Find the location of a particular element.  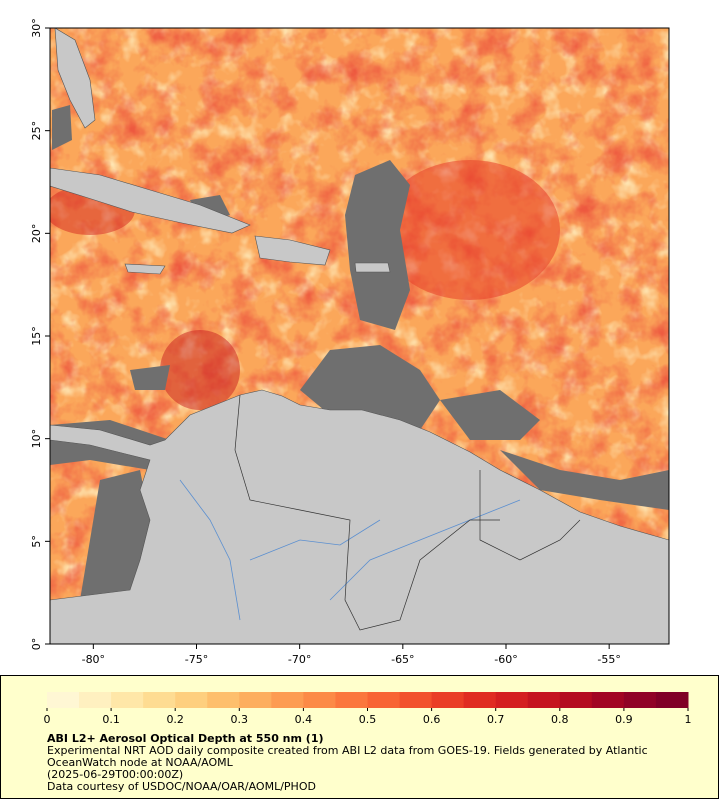

caption-line: (2025-06-29T00:00:00Z) is located at coordinates (115, 774).